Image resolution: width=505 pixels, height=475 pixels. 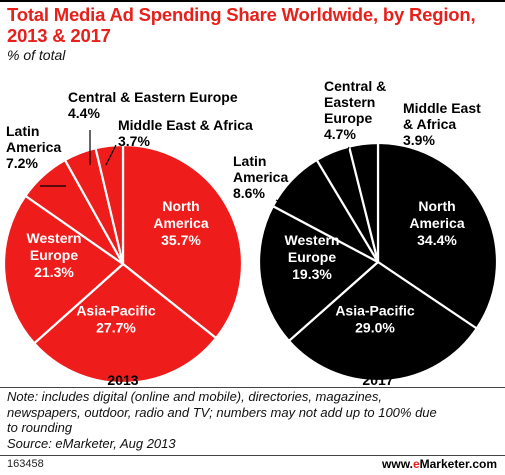 I want to click on brand-suffix: Marketer.com, so click(x=458, y=464).